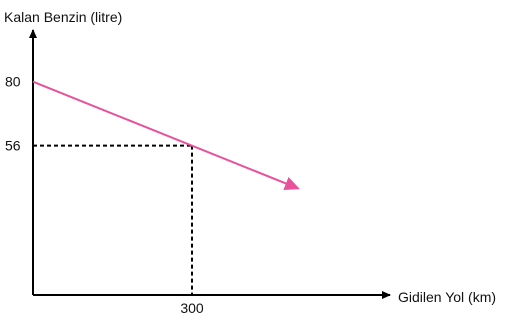  What do you see at coordinates (13, 146) in the screenshot?
I see `y-tick-label: 56` at bounding box center [13, 146].